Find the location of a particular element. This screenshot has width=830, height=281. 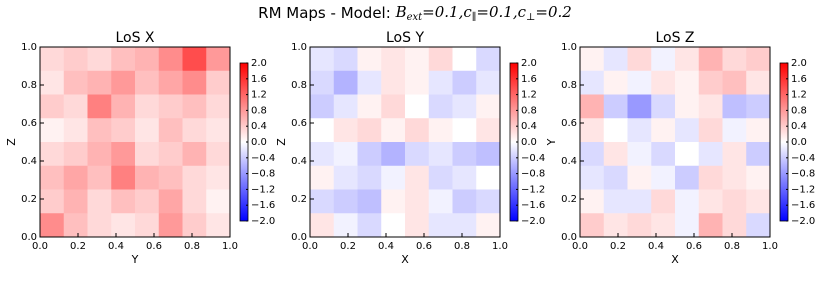

x-tick-label: 1.0 is located at coordinates (770, 246).